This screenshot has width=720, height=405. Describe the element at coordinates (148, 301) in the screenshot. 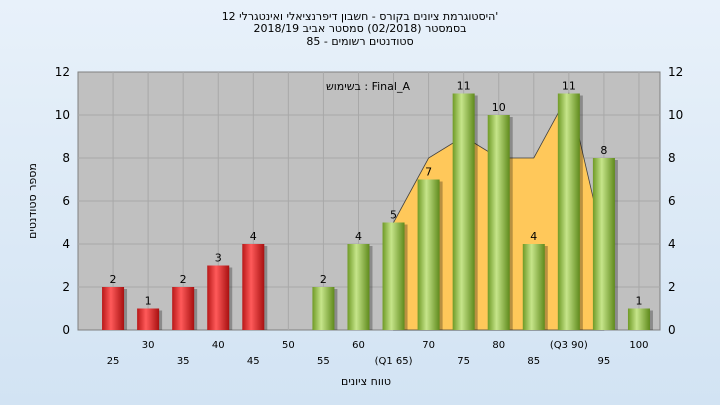

I see `bar-value-label-30: 1` at that location.